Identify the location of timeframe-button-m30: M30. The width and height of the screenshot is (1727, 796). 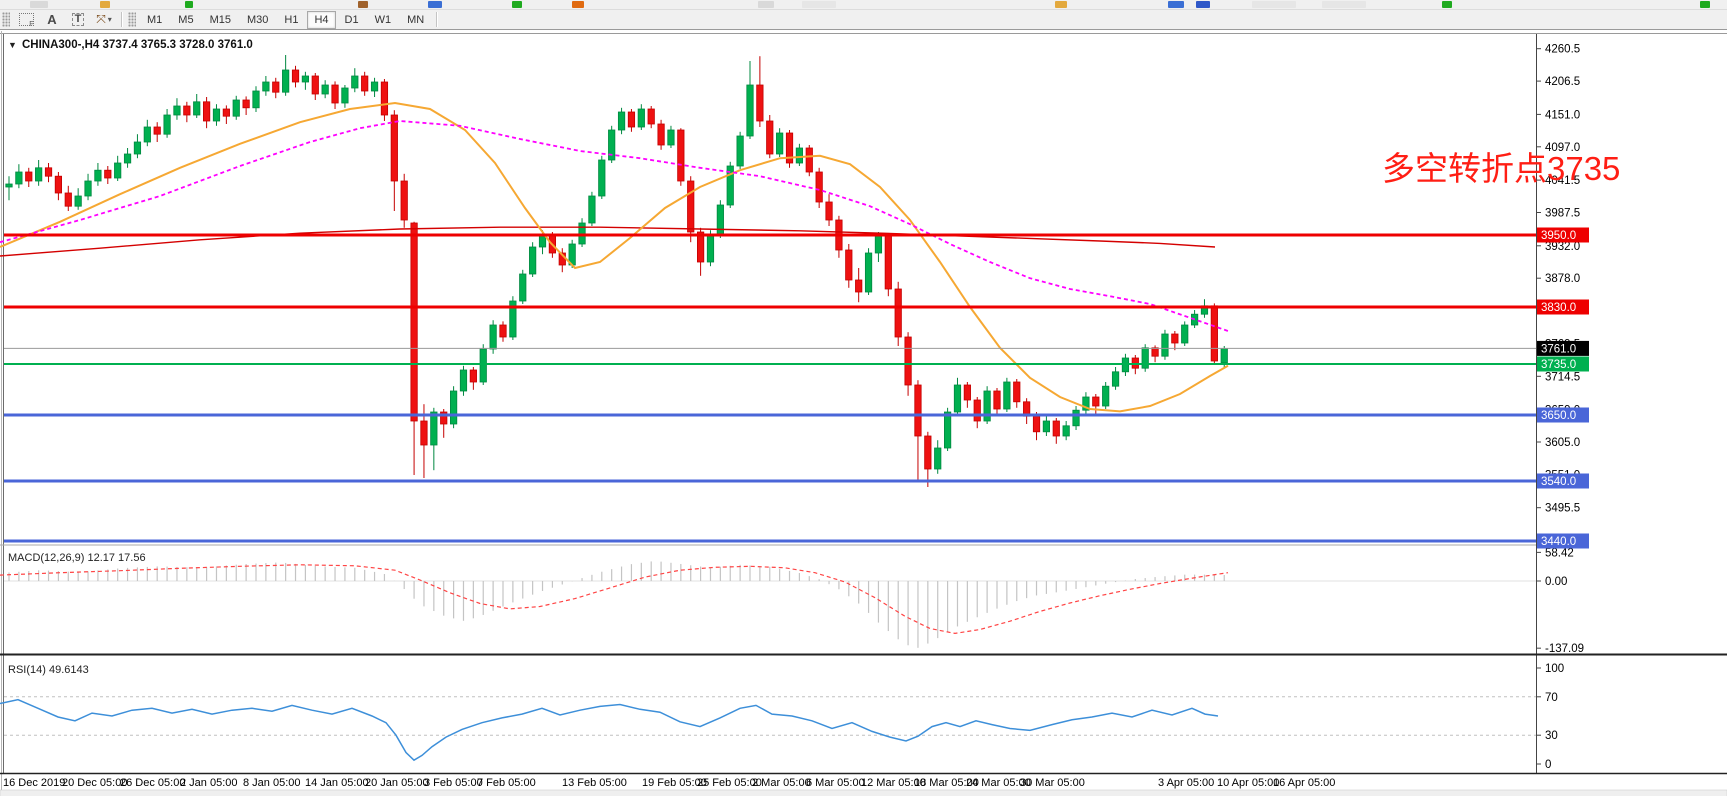
(257, 19).